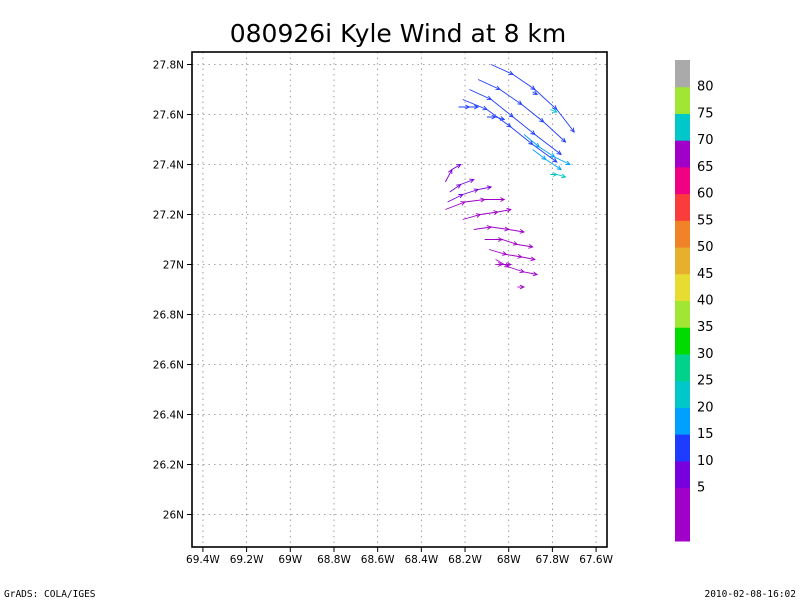 The height and width of the screenshot is (600, 800). I want to click on colorbar: 5 10 15 20 25 30 35 40 45 50 55 60 65 70 75 80, so click(694, 301).